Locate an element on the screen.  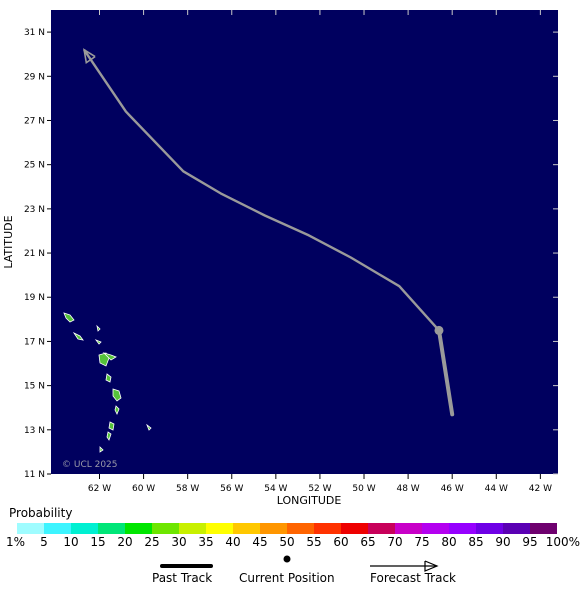
probability-label: 20 is located at coordinates (125, 542).